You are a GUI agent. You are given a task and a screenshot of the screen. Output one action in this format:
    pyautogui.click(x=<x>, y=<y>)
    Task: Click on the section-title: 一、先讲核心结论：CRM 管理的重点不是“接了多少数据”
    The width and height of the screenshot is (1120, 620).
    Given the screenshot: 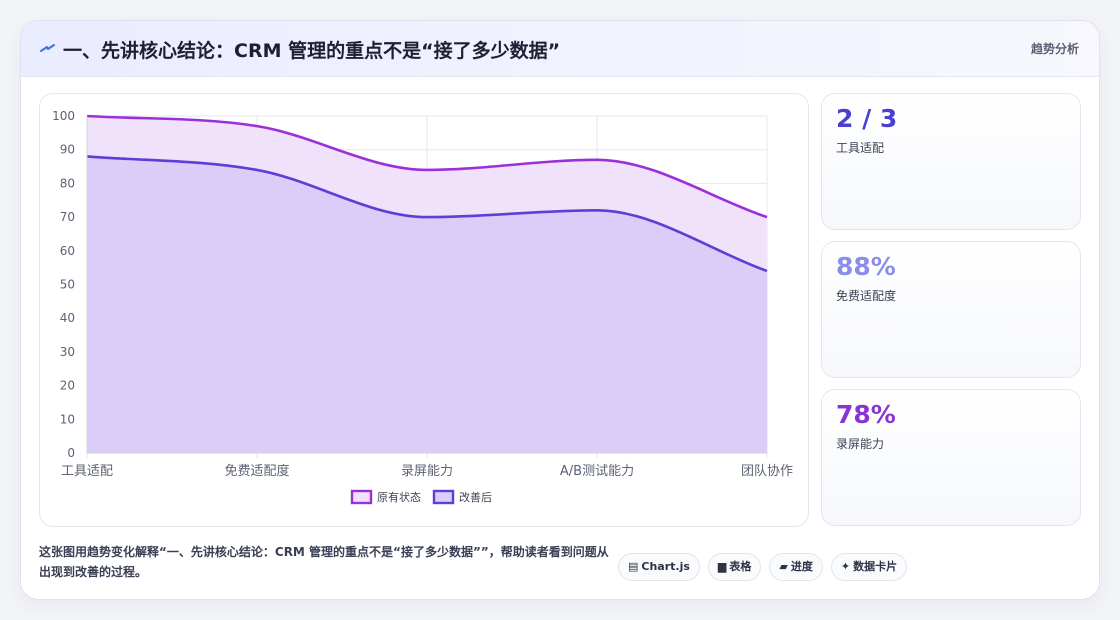 What is the action you would take?
    pyautogui.click(x=312, y=51)
    